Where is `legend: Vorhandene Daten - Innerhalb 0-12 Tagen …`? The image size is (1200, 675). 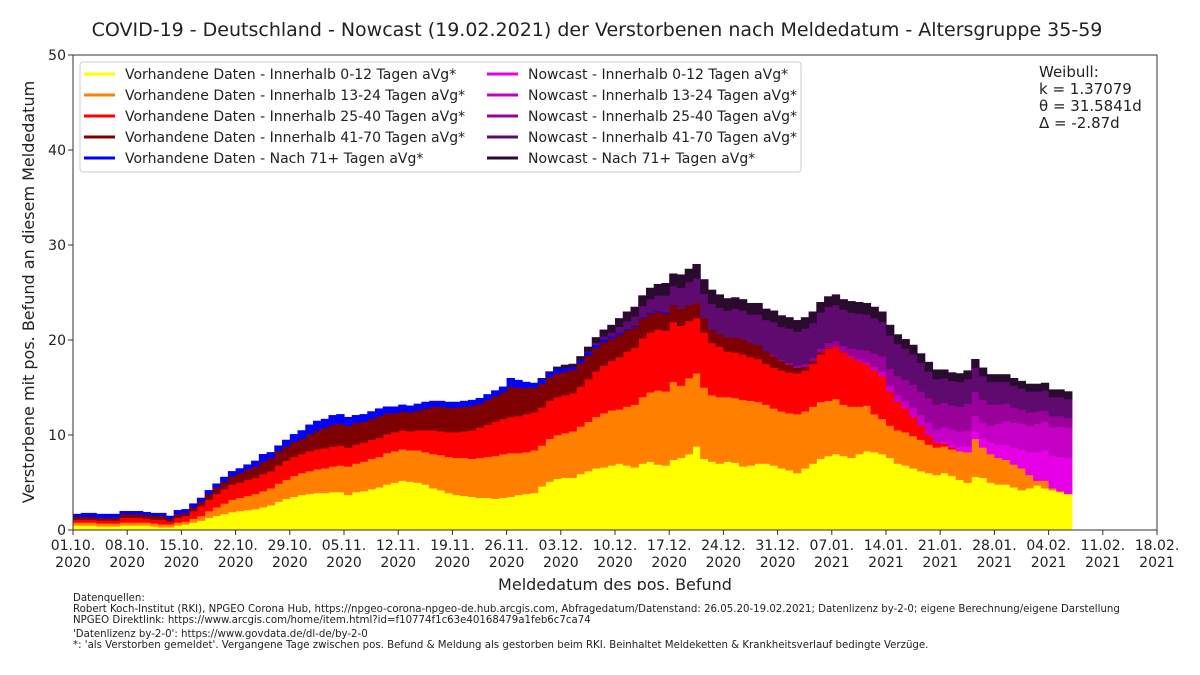
legend: Vorhandene Daten - Innerhalb 0-12 Tagen … is located at coordinates (440, 117).